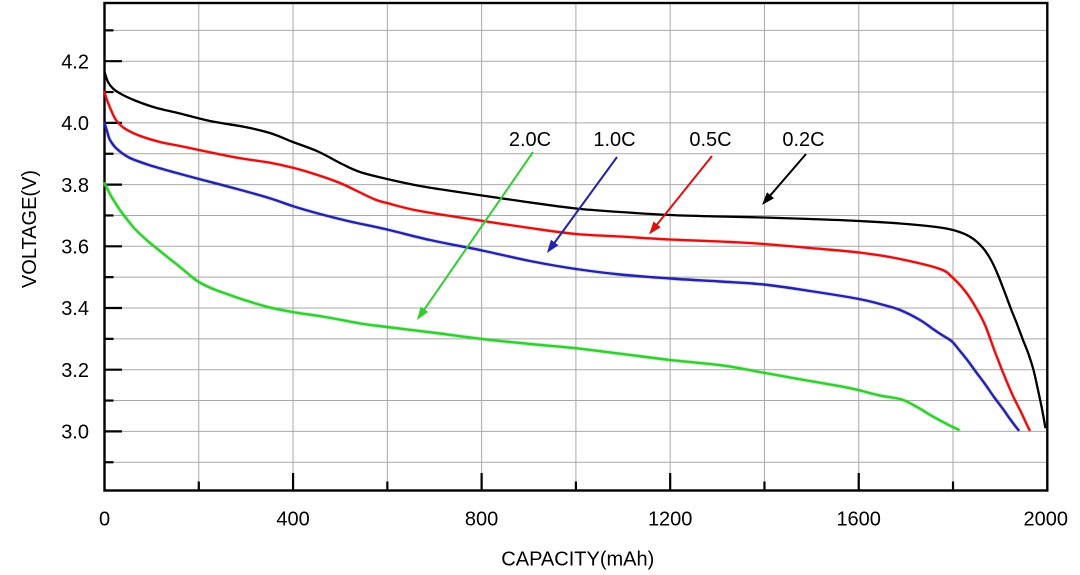  What do you see at coordinates (75, 309) in the screenshot?
I see `svg-text: 3.4` at bounding box center [75, 309].